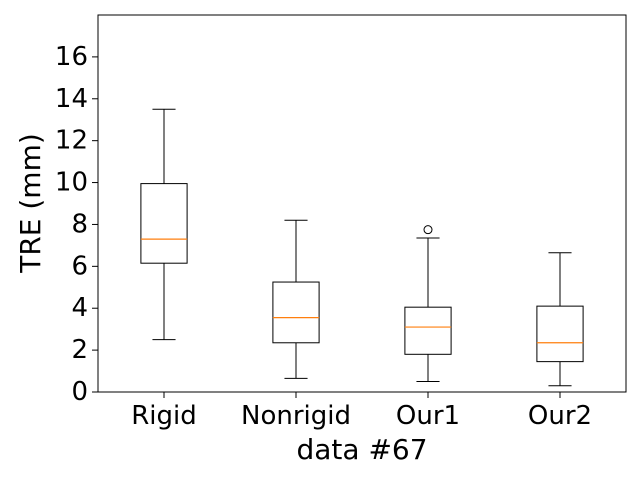 The width and height of the screenshot is (640, 480). I want to click on y-tick-label: 12, so click(71, 141).